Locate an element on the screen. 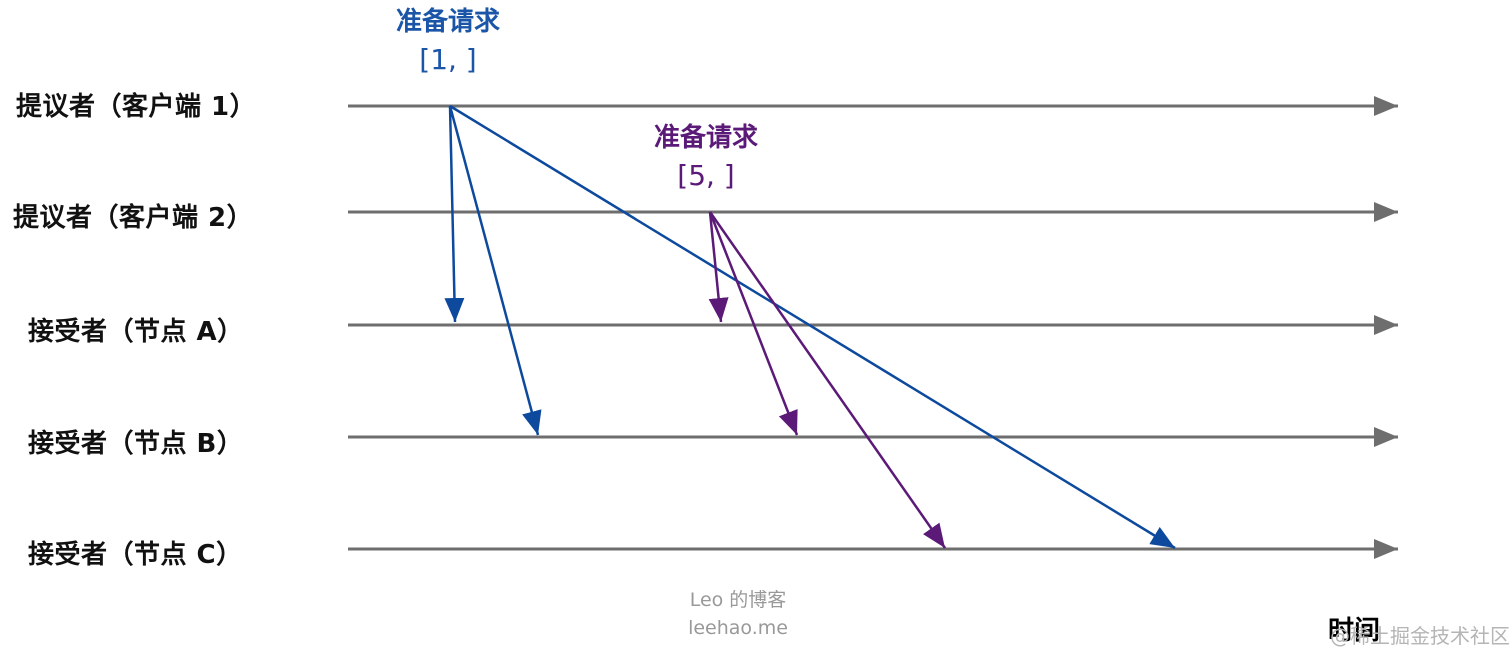 This screenshot has height=662, width=1512. prepare-1-to-a-arrow is located at coordinates (454, 214).